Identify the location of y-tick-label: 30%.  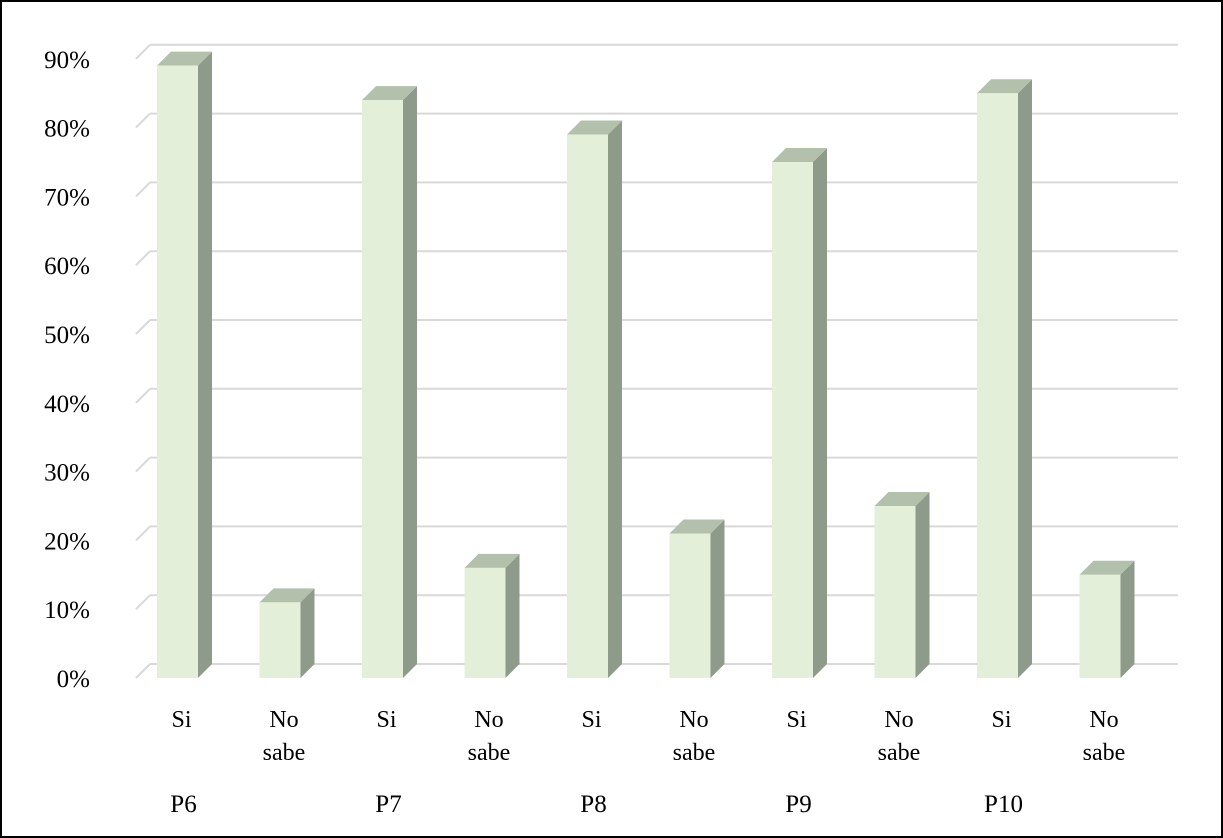
(67, 473).